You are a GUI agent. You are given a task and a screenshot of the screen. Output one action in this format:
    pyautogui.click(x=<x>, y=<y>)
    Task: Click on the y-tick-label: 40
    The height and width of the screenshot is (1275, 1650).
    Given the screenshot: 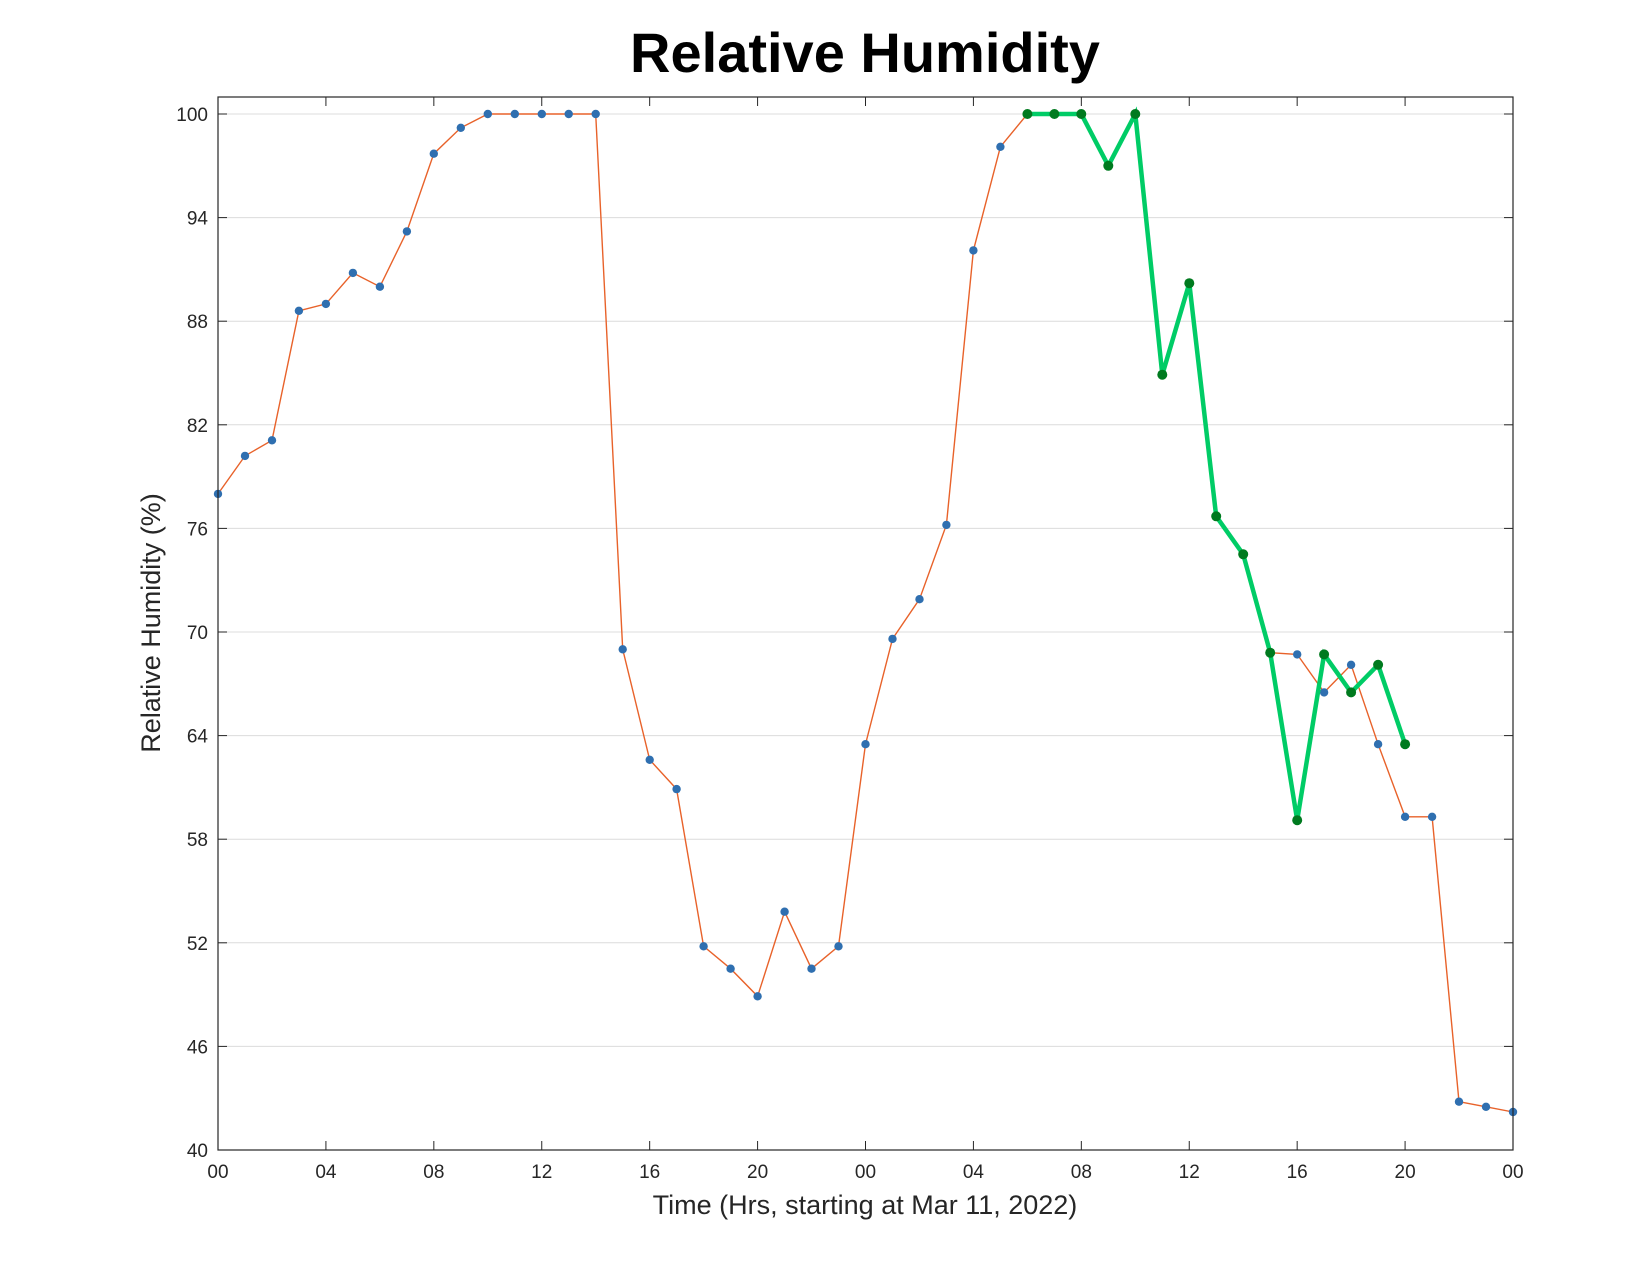 What is the action you would take?
    pyautogui.click(x=197, y=1151)
    